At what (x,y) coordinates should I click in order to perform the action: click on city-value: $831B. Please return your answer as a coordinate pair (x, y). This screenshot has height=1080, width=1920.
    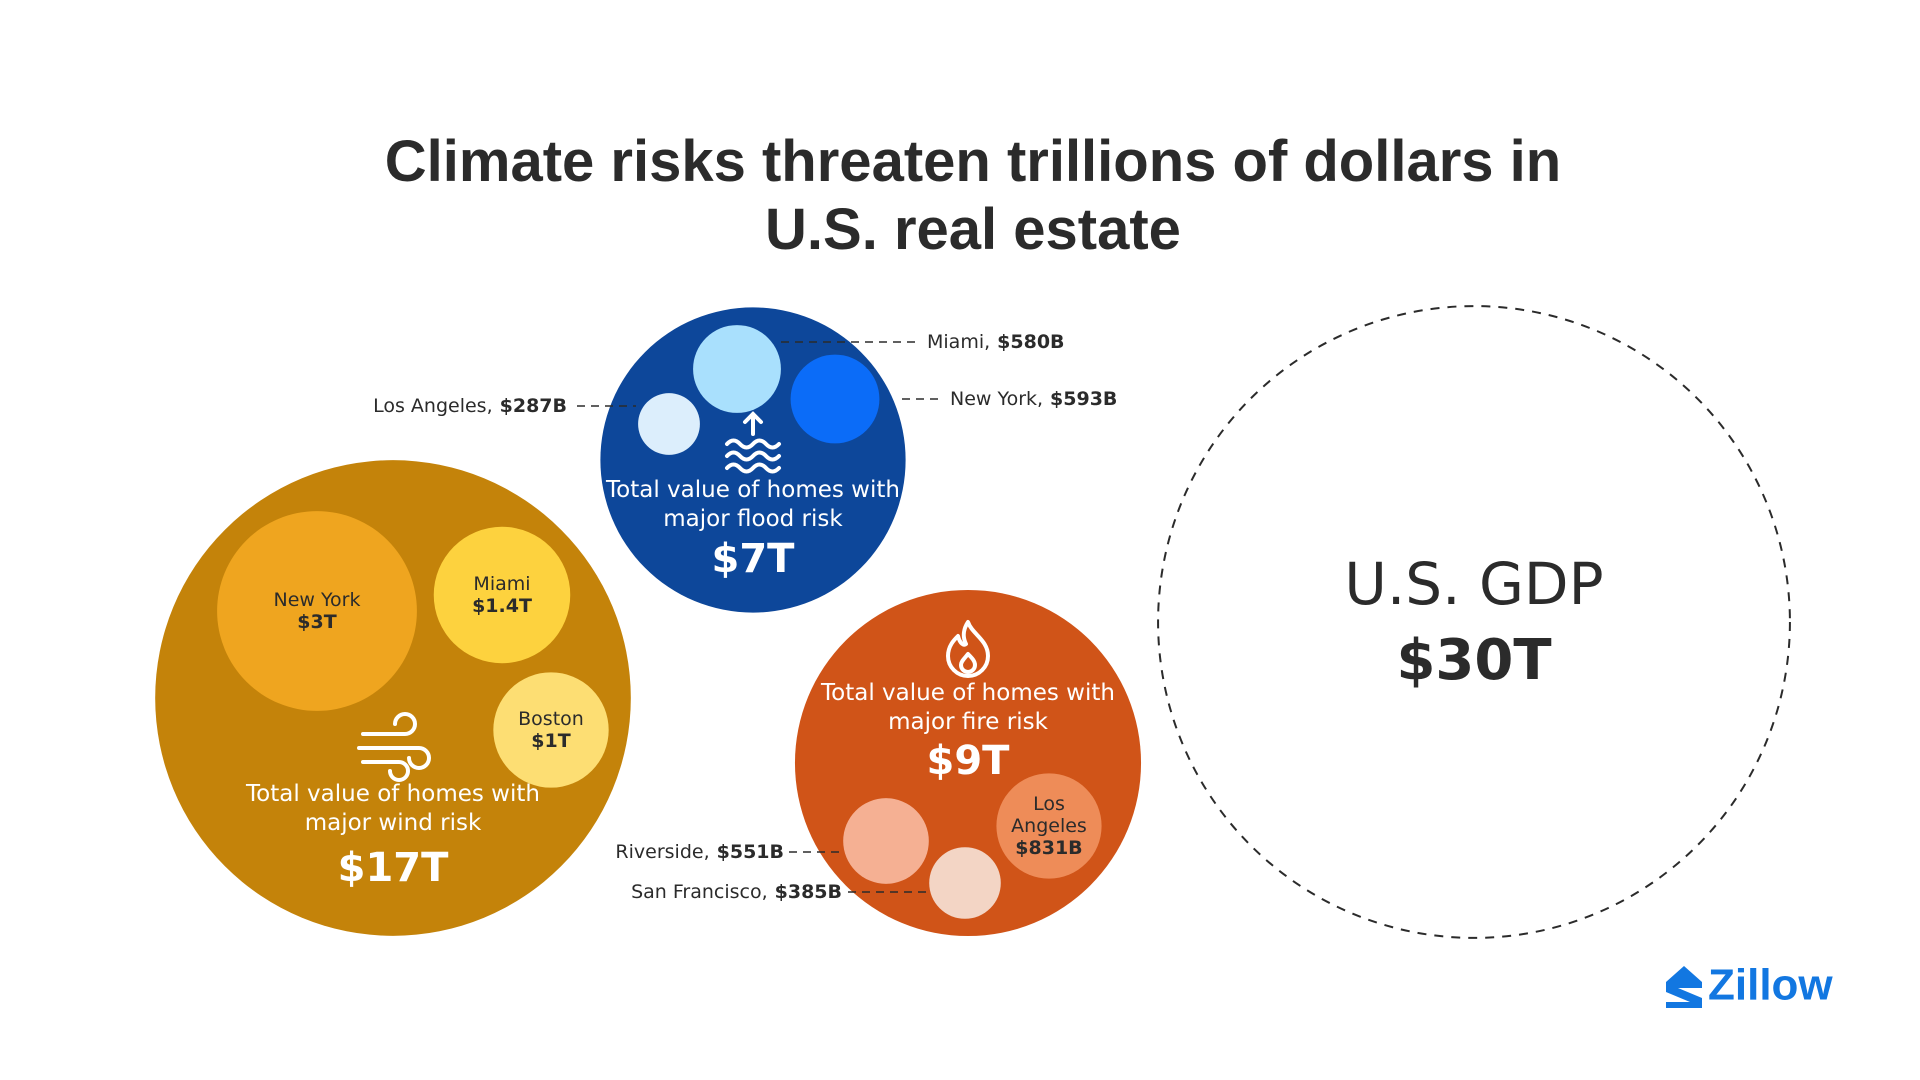
    Looking at the image, I should click on (1049, 847).